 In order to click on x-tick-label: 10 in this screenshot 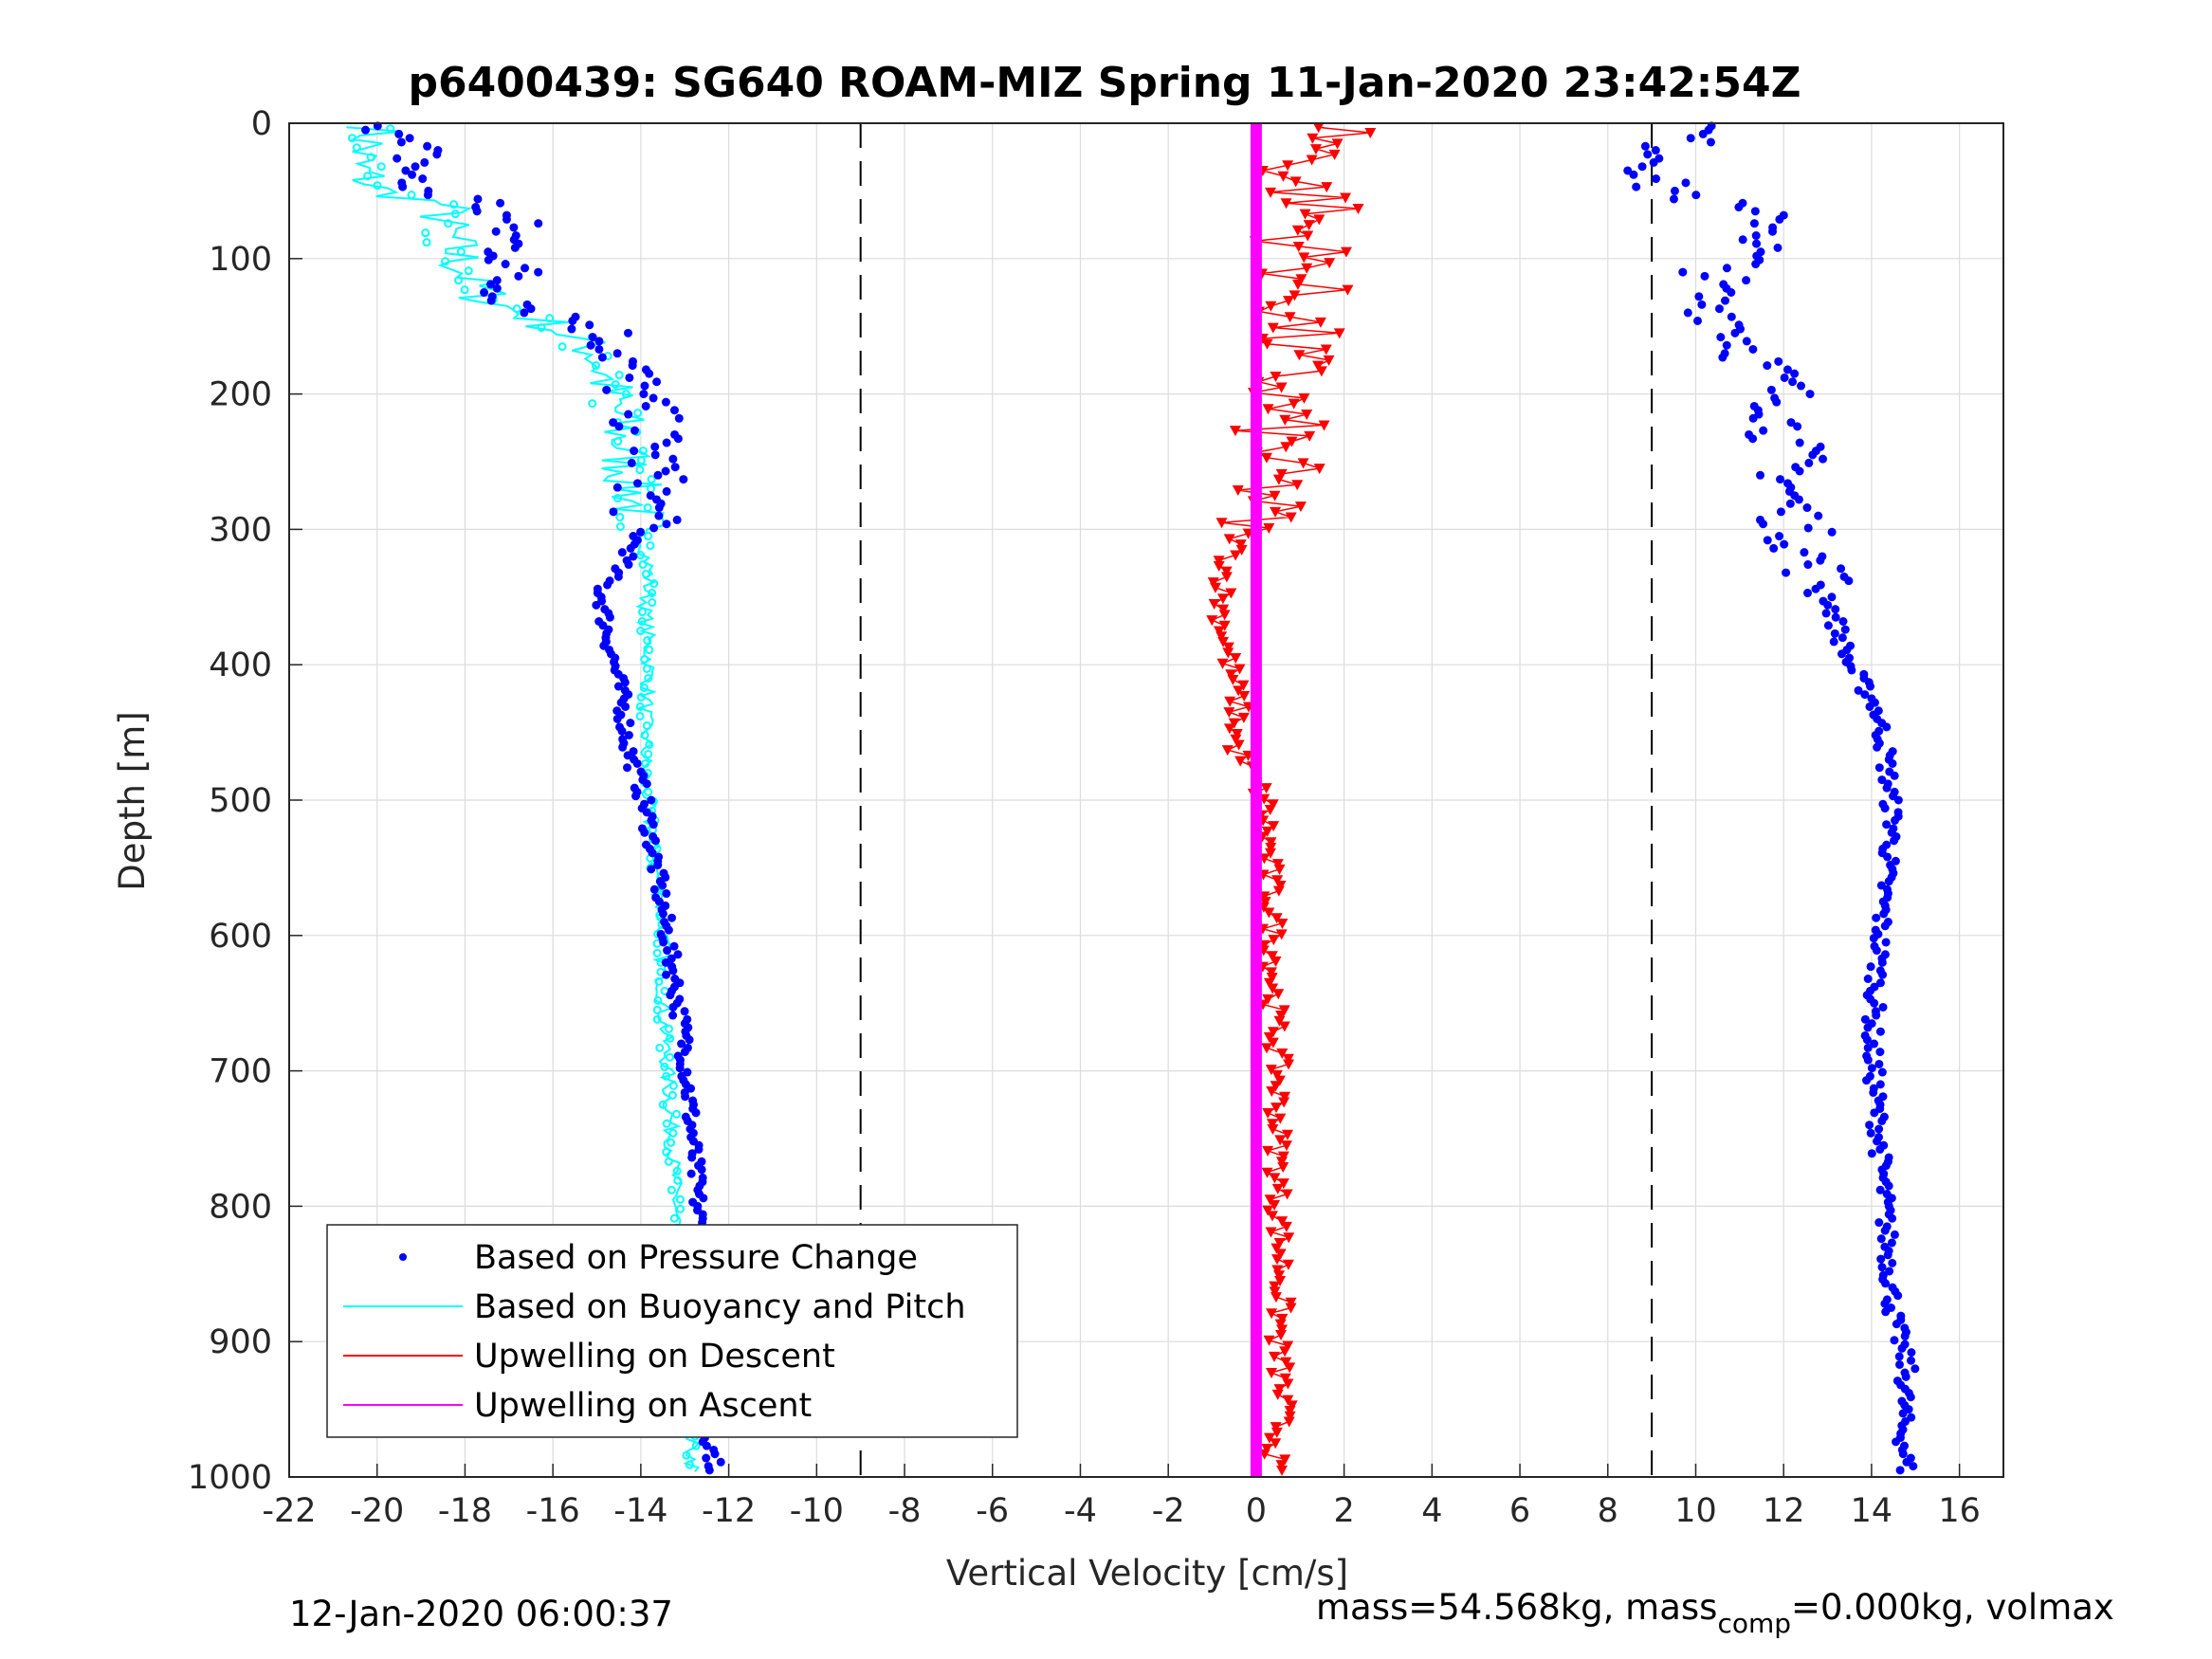, I will do `click(1695, 1511)`.